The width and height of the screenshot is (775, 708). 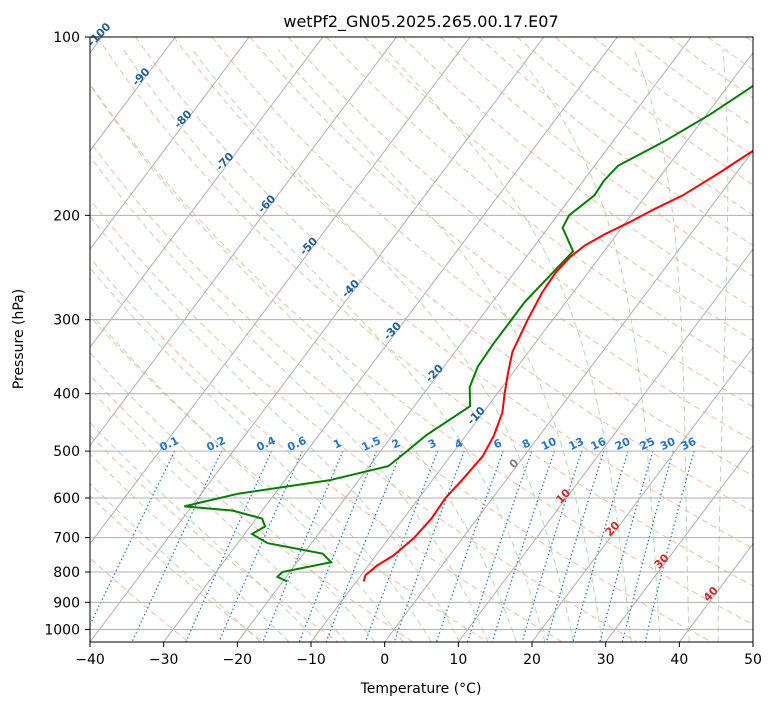 What do you see at coordinates (662, 561) in the screenshot?
I see `warm-isotherm-label: 30` at bounding box center [662, 561].